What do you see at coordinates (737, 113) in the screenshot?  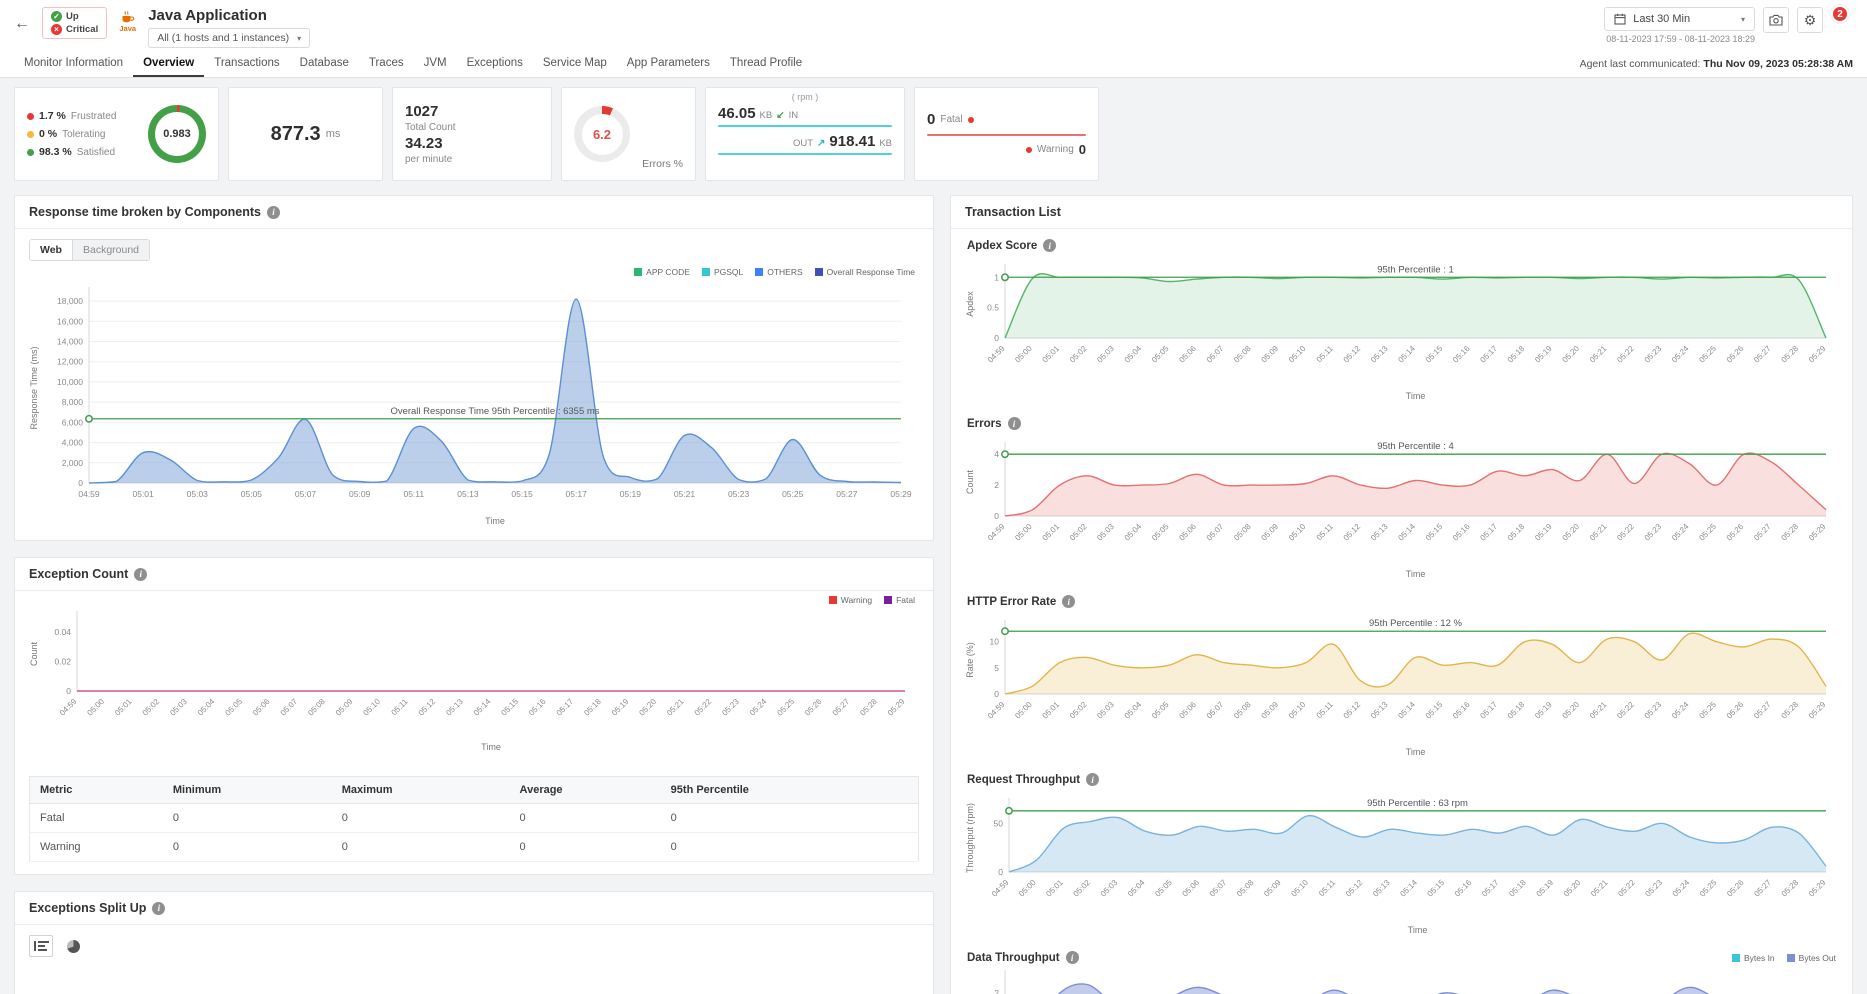 I see `bytes-in-value: 46.05` at bounding box center [737, 113].